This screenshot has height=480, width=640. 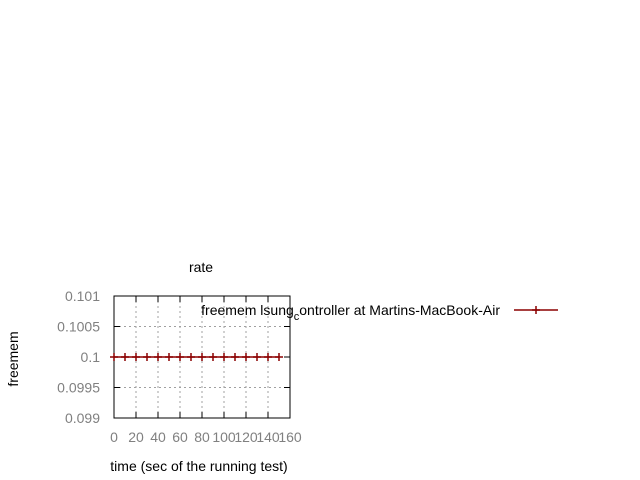 I want to click on x-tick-label: 120, so click(x=246, y=437).